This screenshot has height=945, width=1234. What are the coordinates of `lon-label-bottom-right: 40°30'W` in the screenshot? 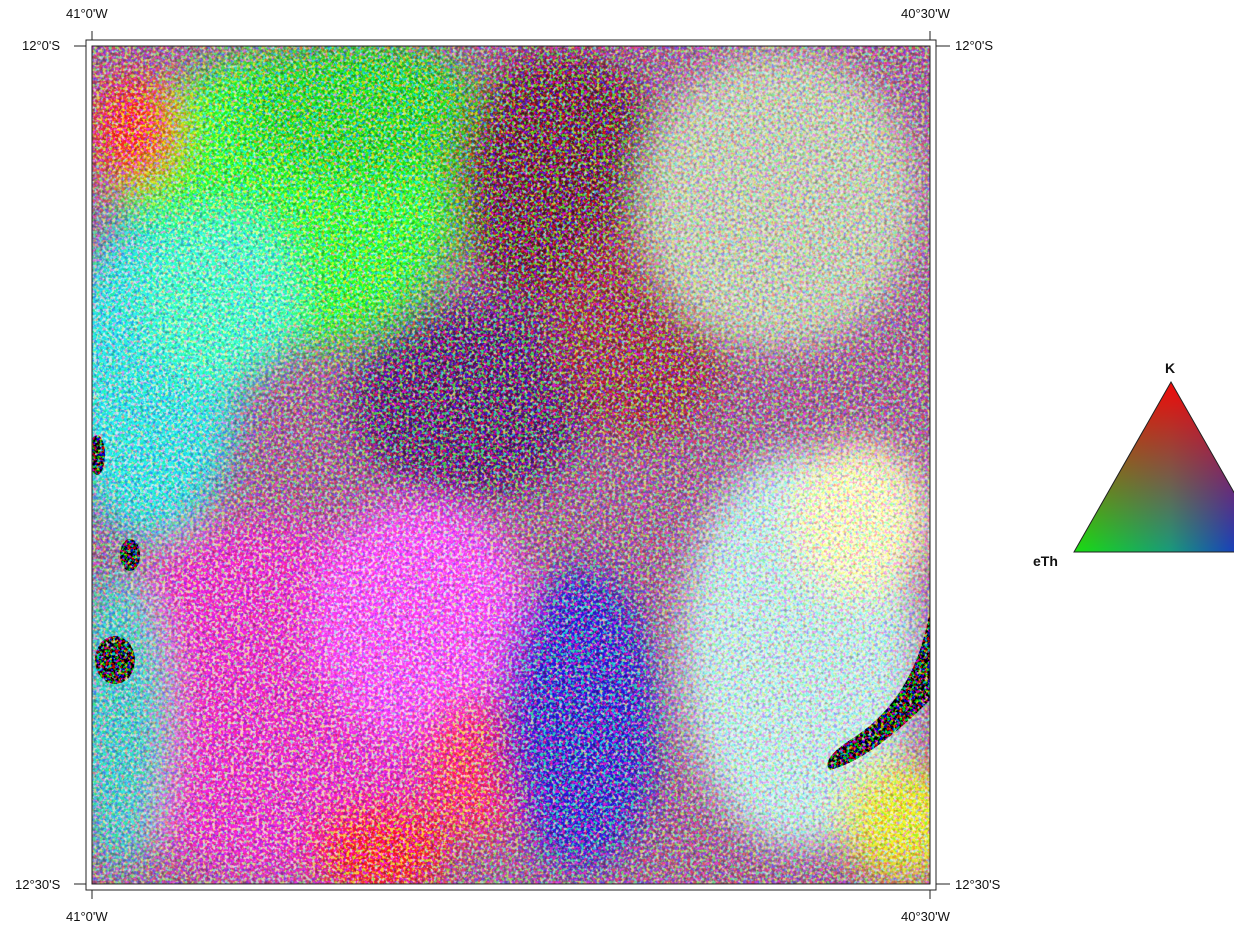 It's located at (925, 916).